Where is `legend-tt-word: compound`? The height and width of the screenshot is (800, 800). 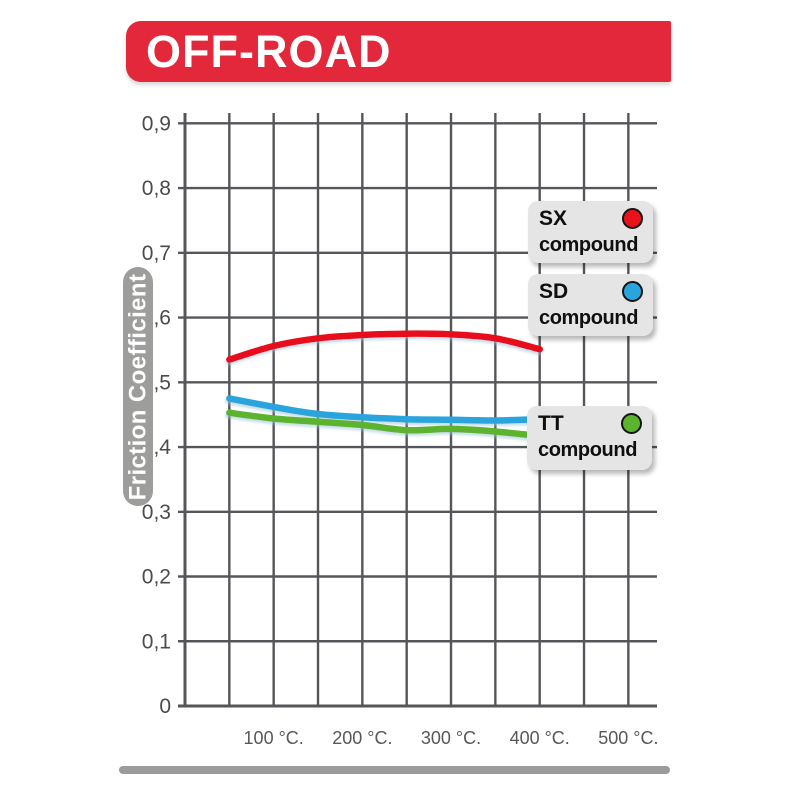
legend-tt-word: compound is located at coordinates (588, 450).